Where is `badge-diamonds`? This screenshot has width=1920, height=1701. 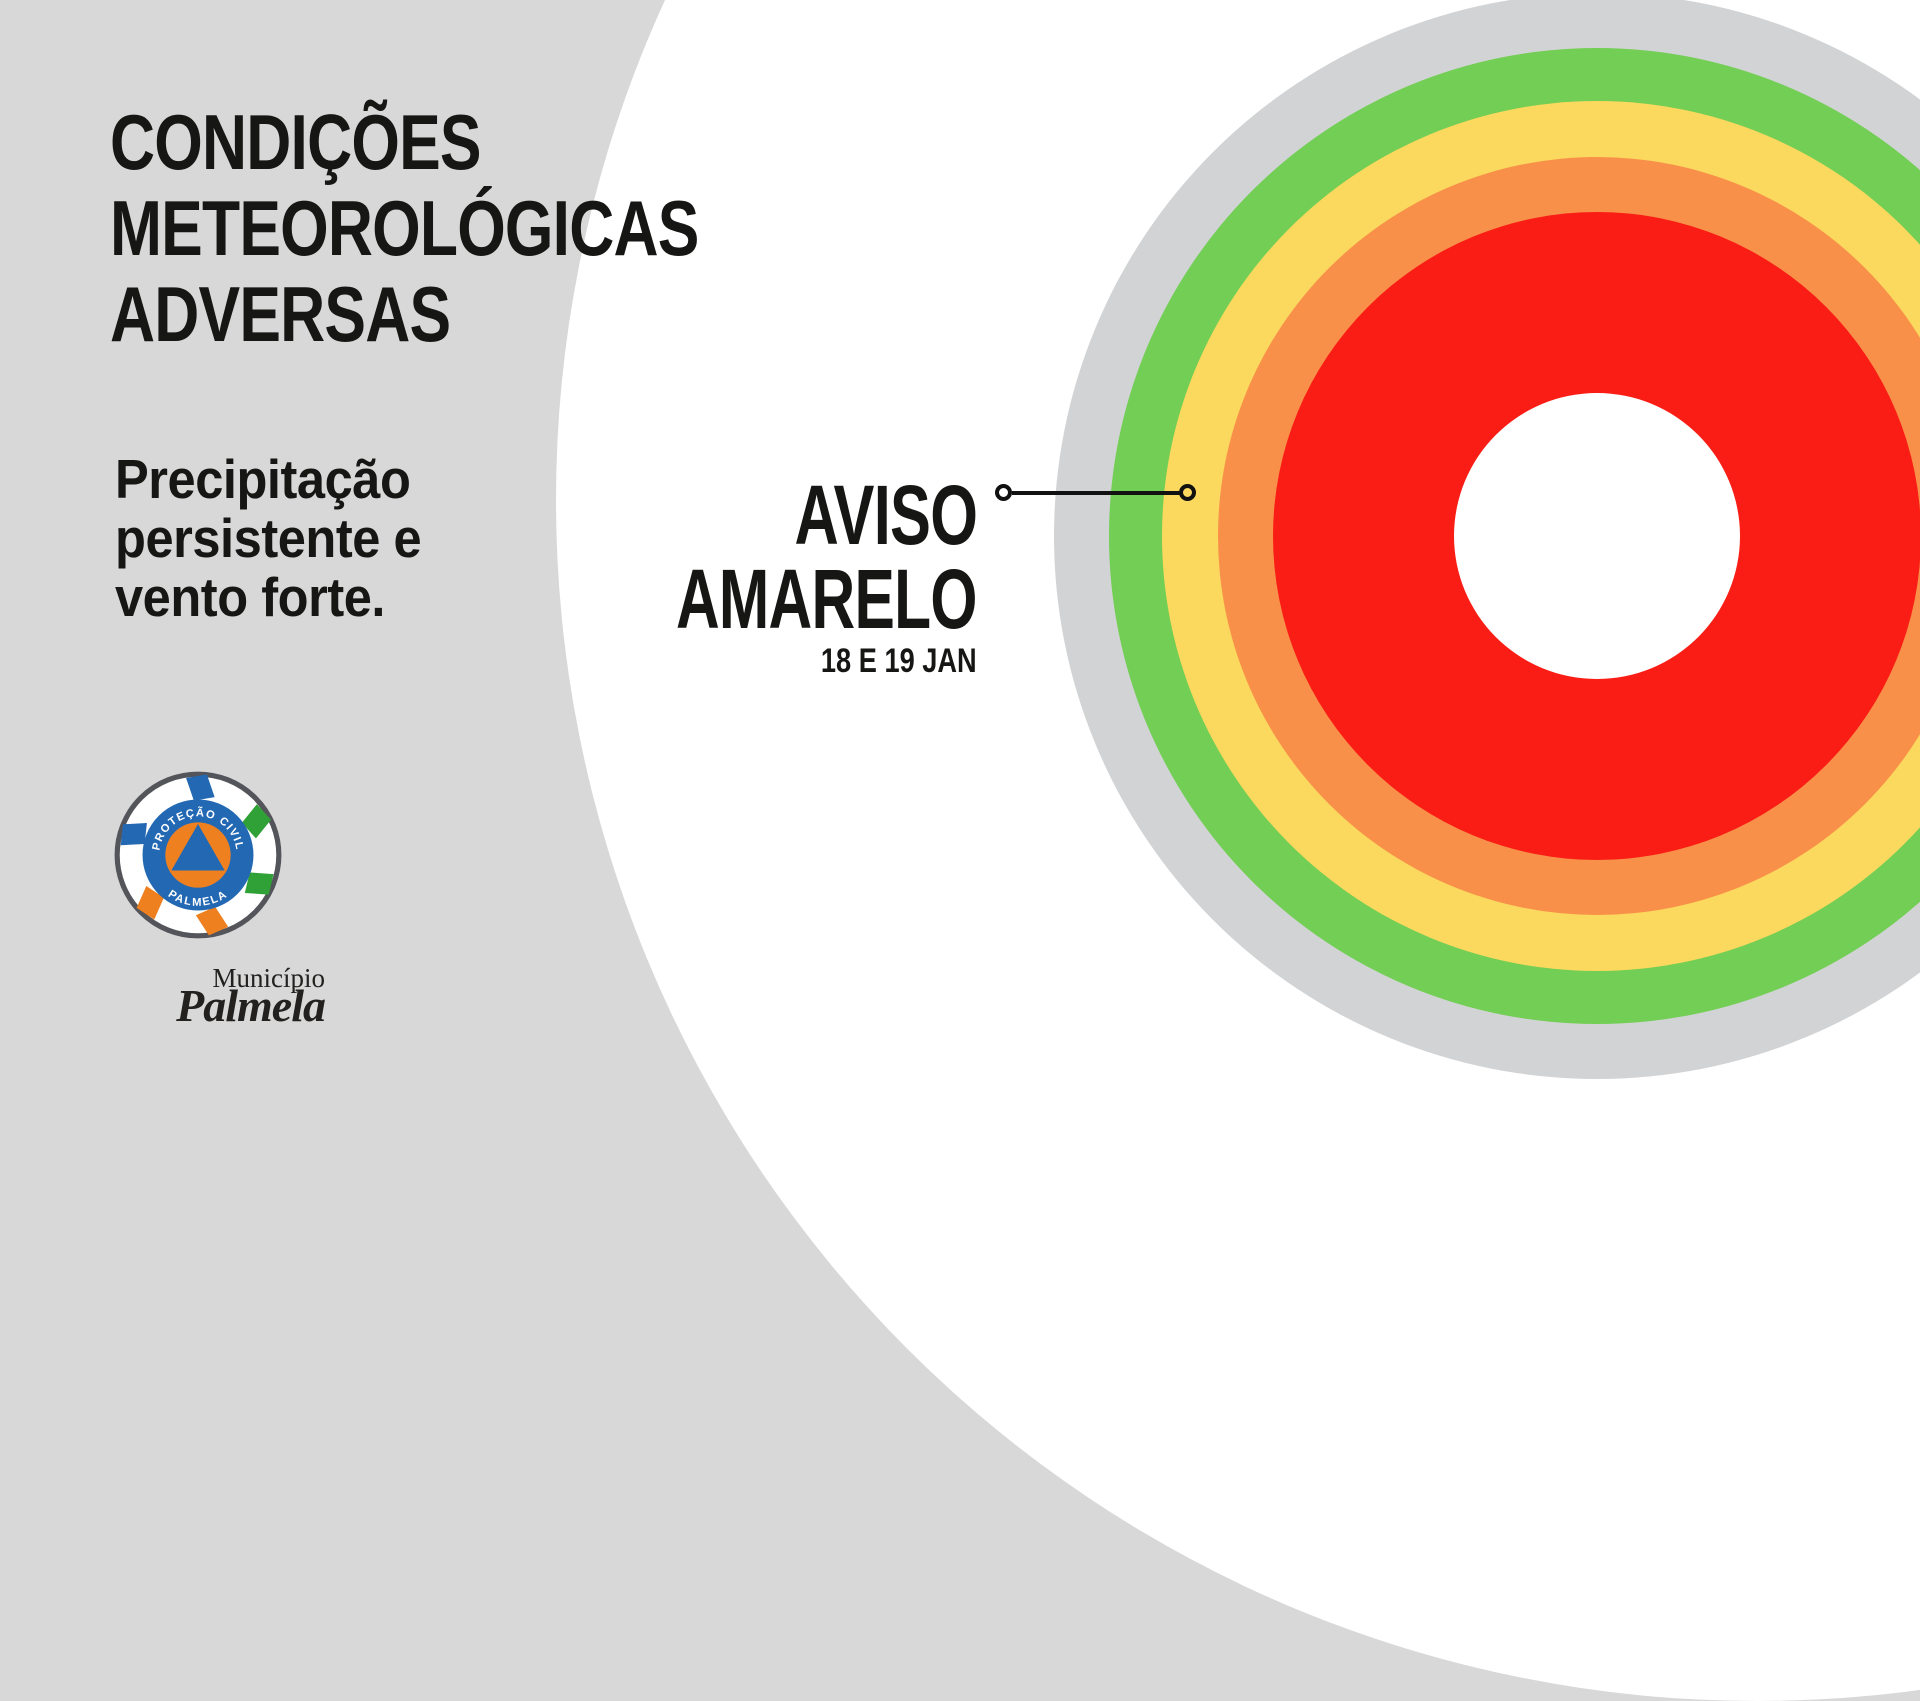 badge-diamonds is located at coordinates (197, 855).